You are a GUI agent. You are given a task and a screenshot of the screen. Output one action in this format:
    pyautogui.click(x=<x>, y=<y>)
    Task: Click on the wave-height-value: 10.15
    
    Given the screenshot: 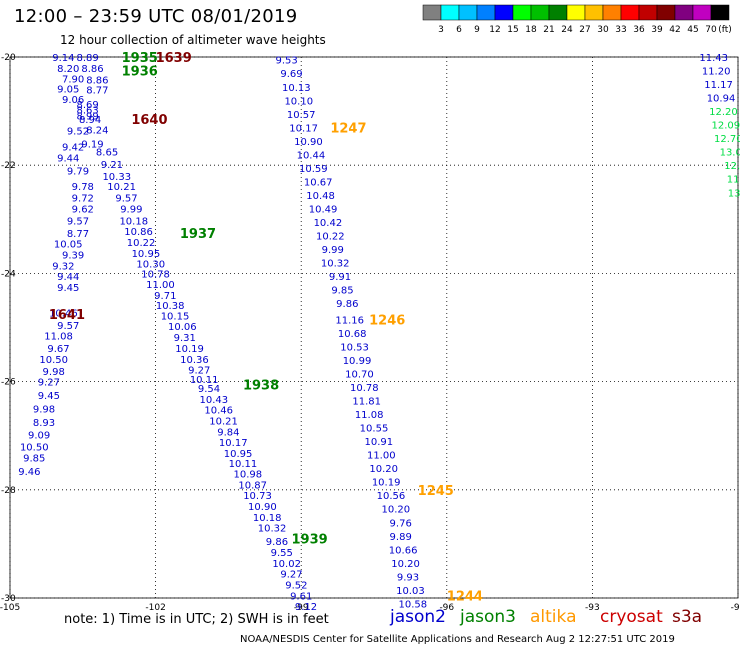 What is the action you would take?
    pyautogui.click(x=175, y=317)
    